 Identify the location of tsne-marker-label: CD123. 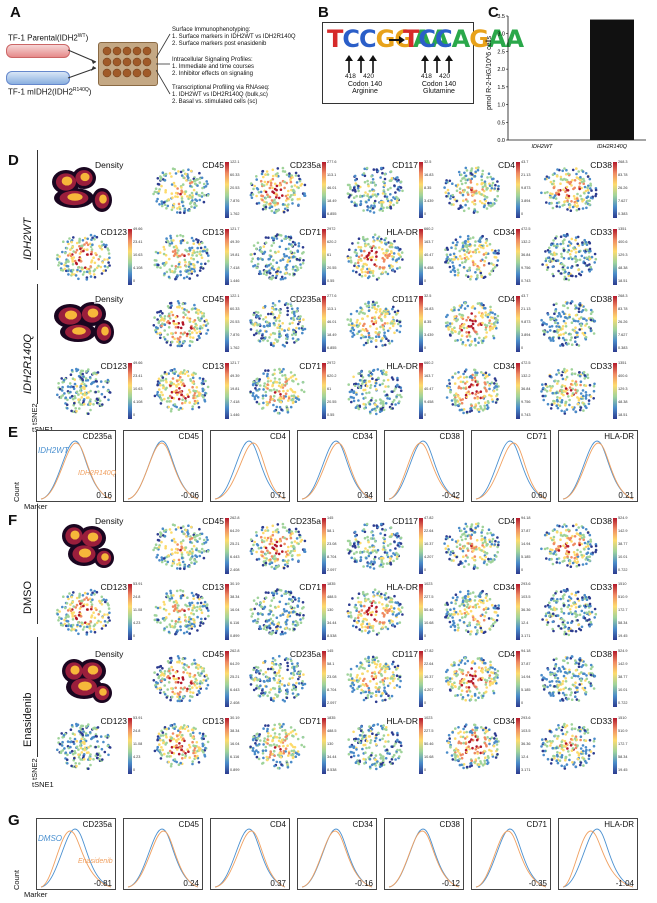
(113, 587).